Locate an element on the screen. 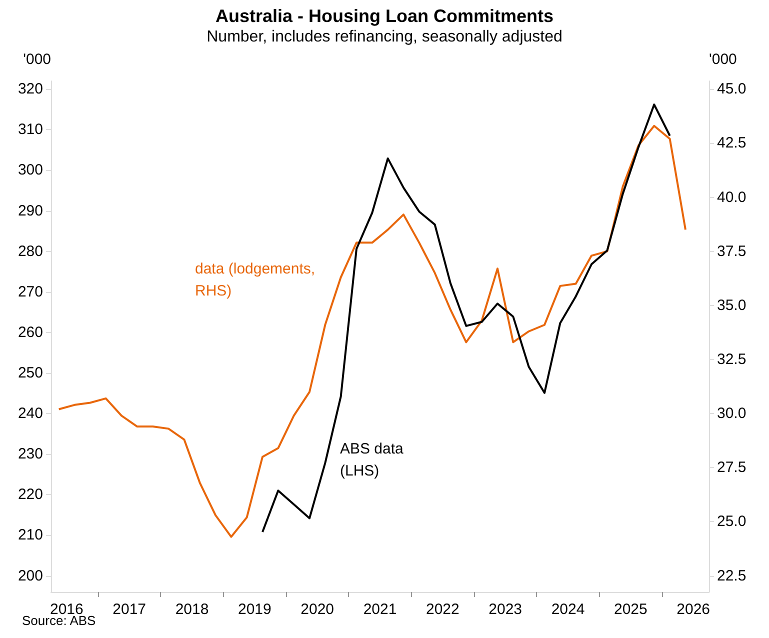 This screenshot has width=769, height=638. x-tick-label: 2019 is located at coordinates (255, 609).